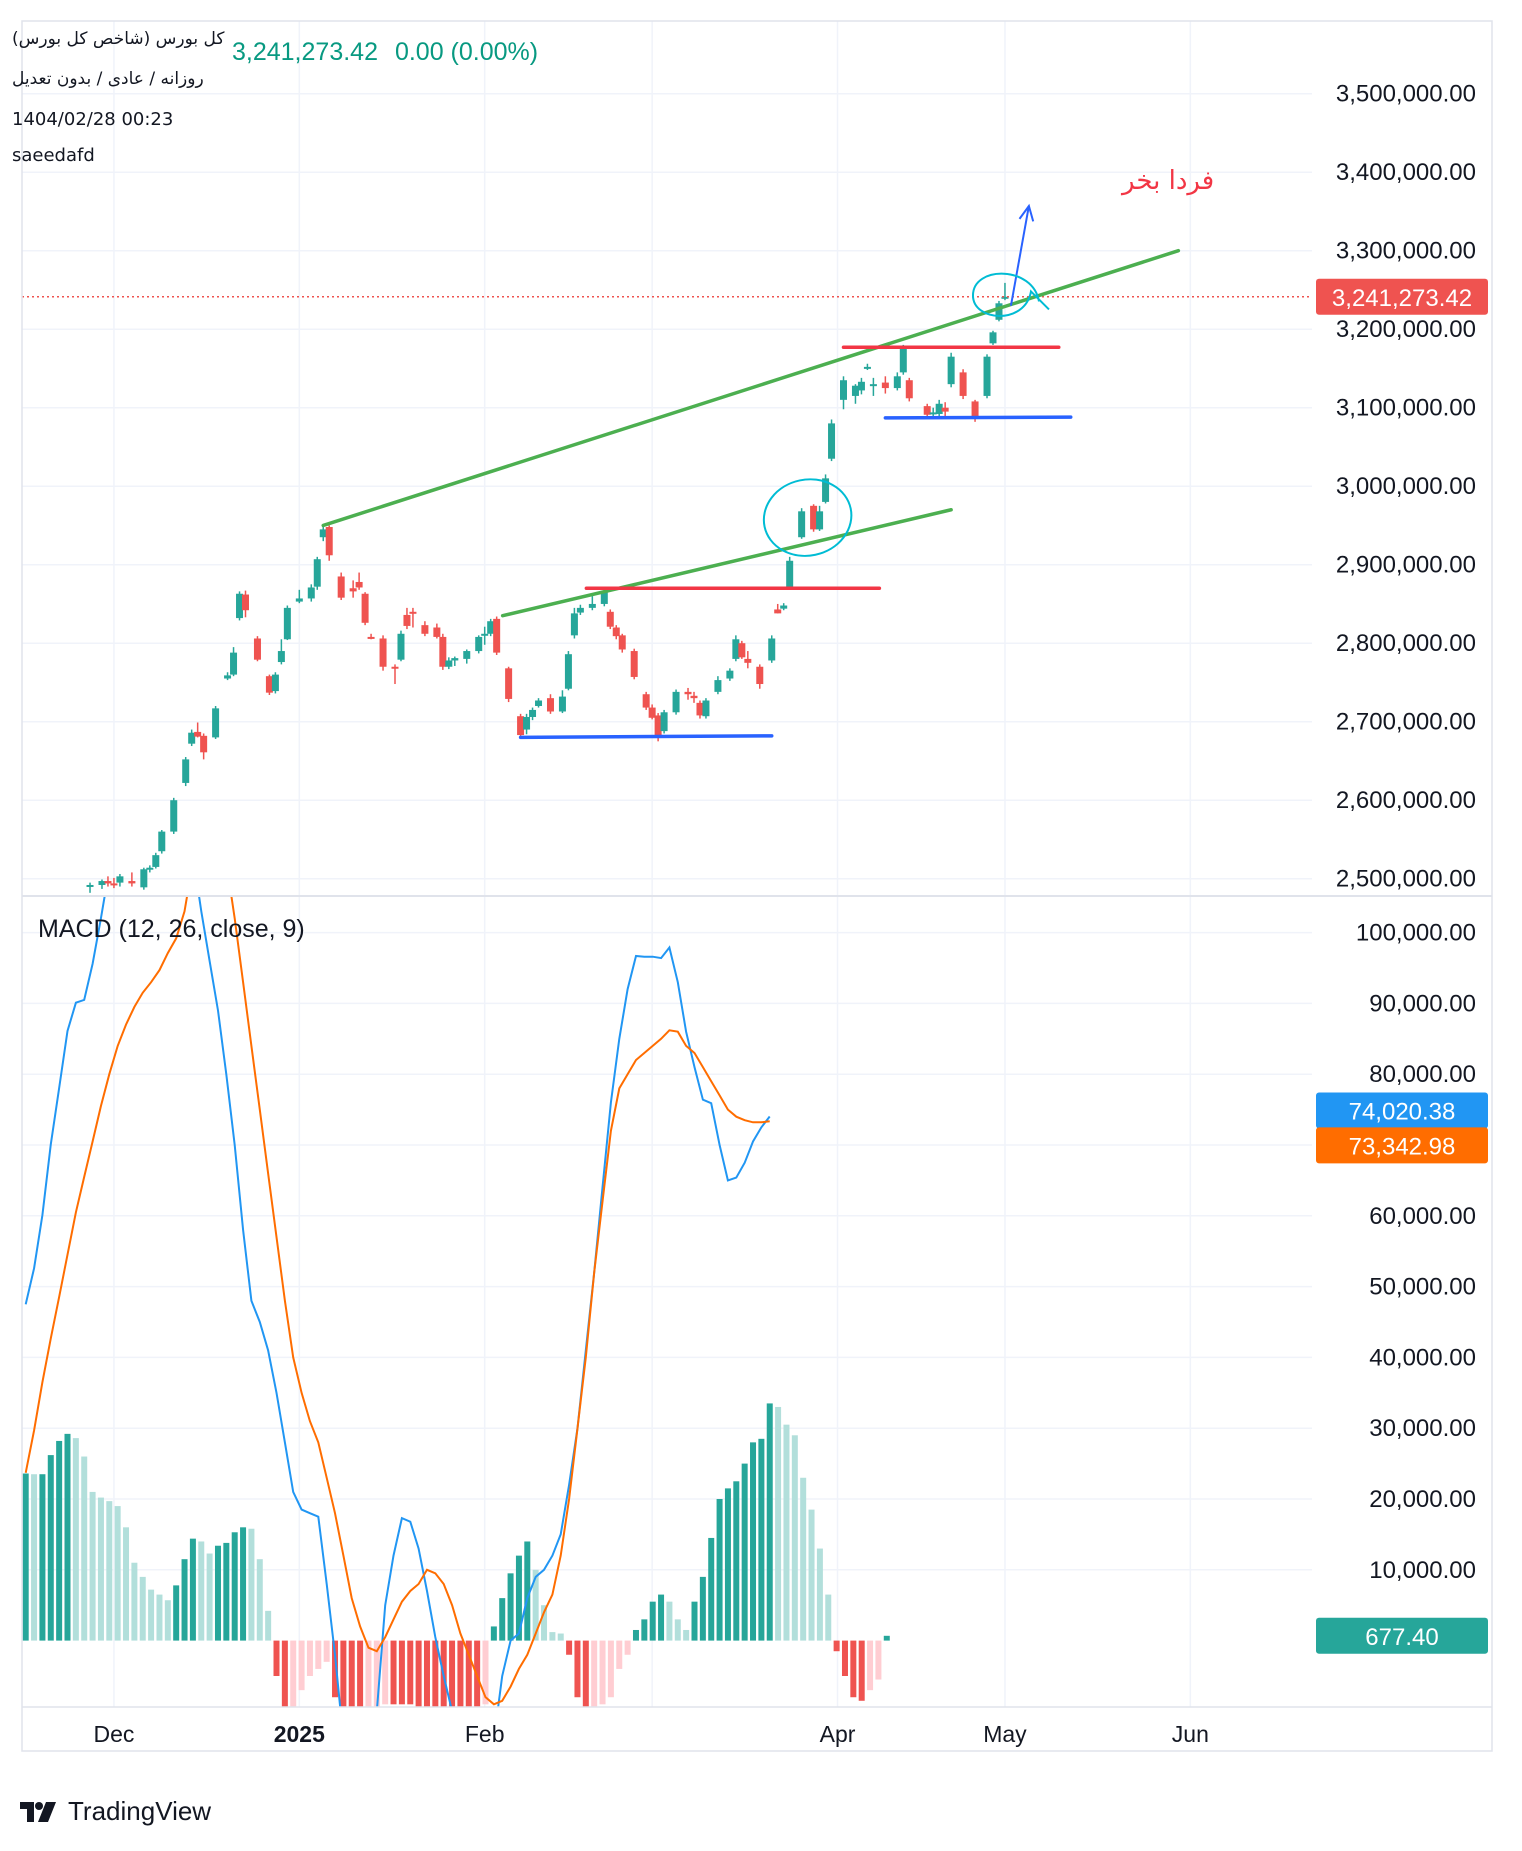 The width and height of the screenshot is (1522, 1851). Describe the element at coordinates (53, 155) in the screenshot. I see `author-name: saeedafd` at that location.